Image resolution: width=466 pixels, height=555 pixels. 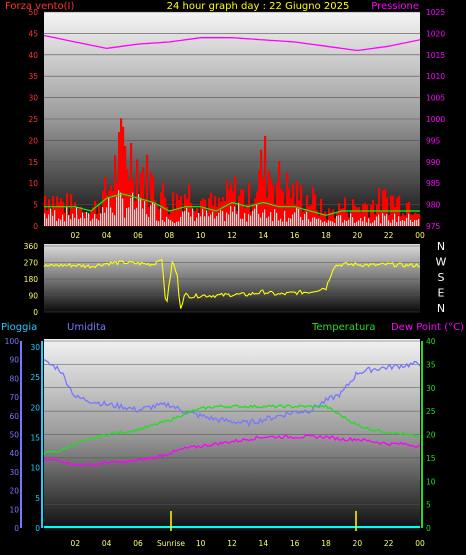 What do you see at coordinates (431, 481) in the screenshot?
I see `temperature-tick-label: 10` at bounding box center [431, 481].